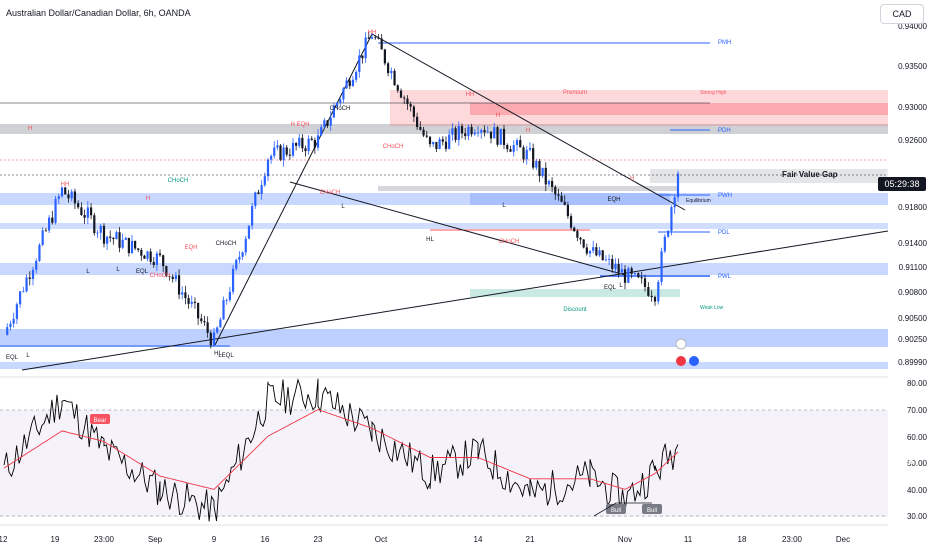  Describe the element at coordinates (12, 358) in the screenshot. I see `annotation-label: EQL` at that location.